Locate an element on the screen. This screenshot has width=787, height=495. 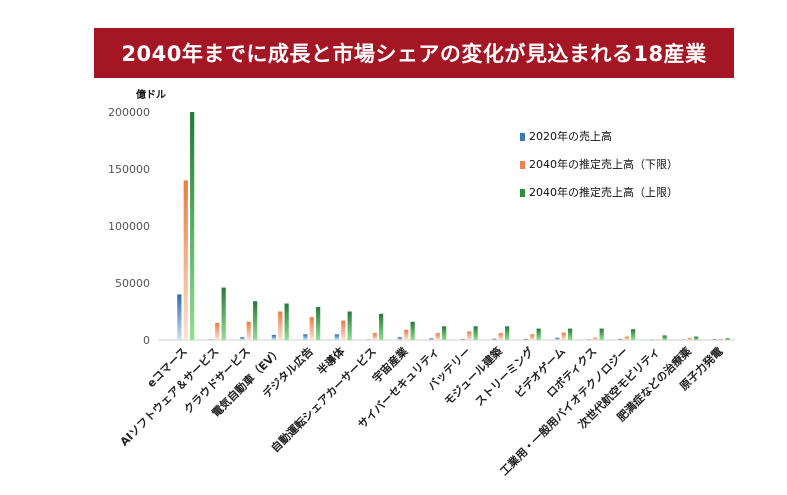
chart-title: 2040年までに成長と市場シェアの変化が見込まれる18産業 is located at coordinates (414, 54).